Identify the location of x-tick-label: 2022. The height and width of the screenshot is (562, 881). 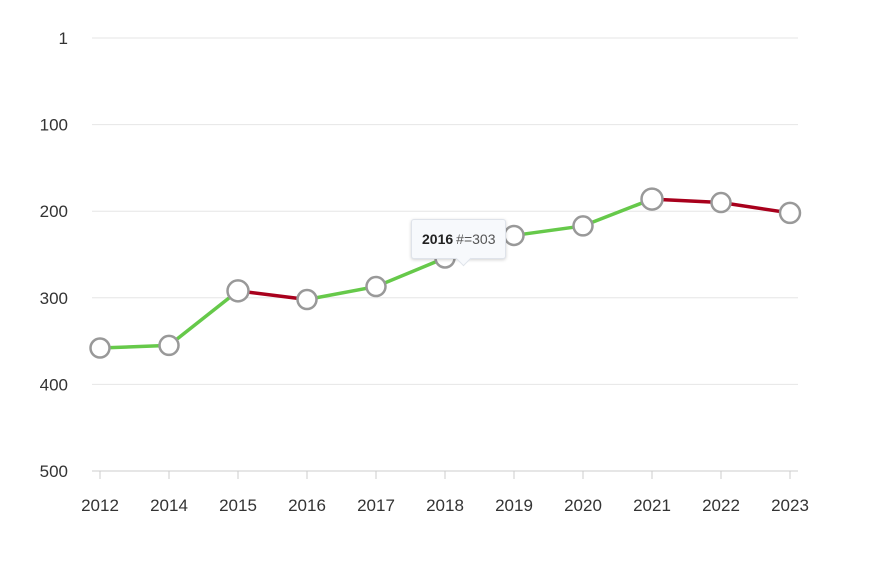
(721, 505).